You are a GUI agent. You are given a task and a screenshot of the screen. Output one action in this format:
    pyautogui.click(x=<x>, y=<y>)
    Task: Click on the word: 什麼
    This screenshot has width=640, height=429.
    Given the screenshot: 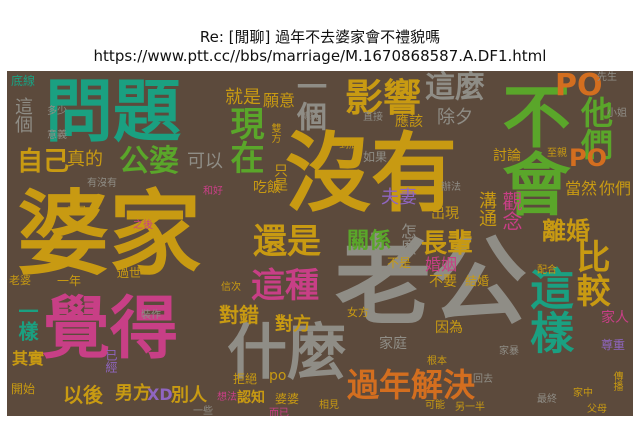 What is the action you would take?
    pyautogui.click(x=287, y=353)
    